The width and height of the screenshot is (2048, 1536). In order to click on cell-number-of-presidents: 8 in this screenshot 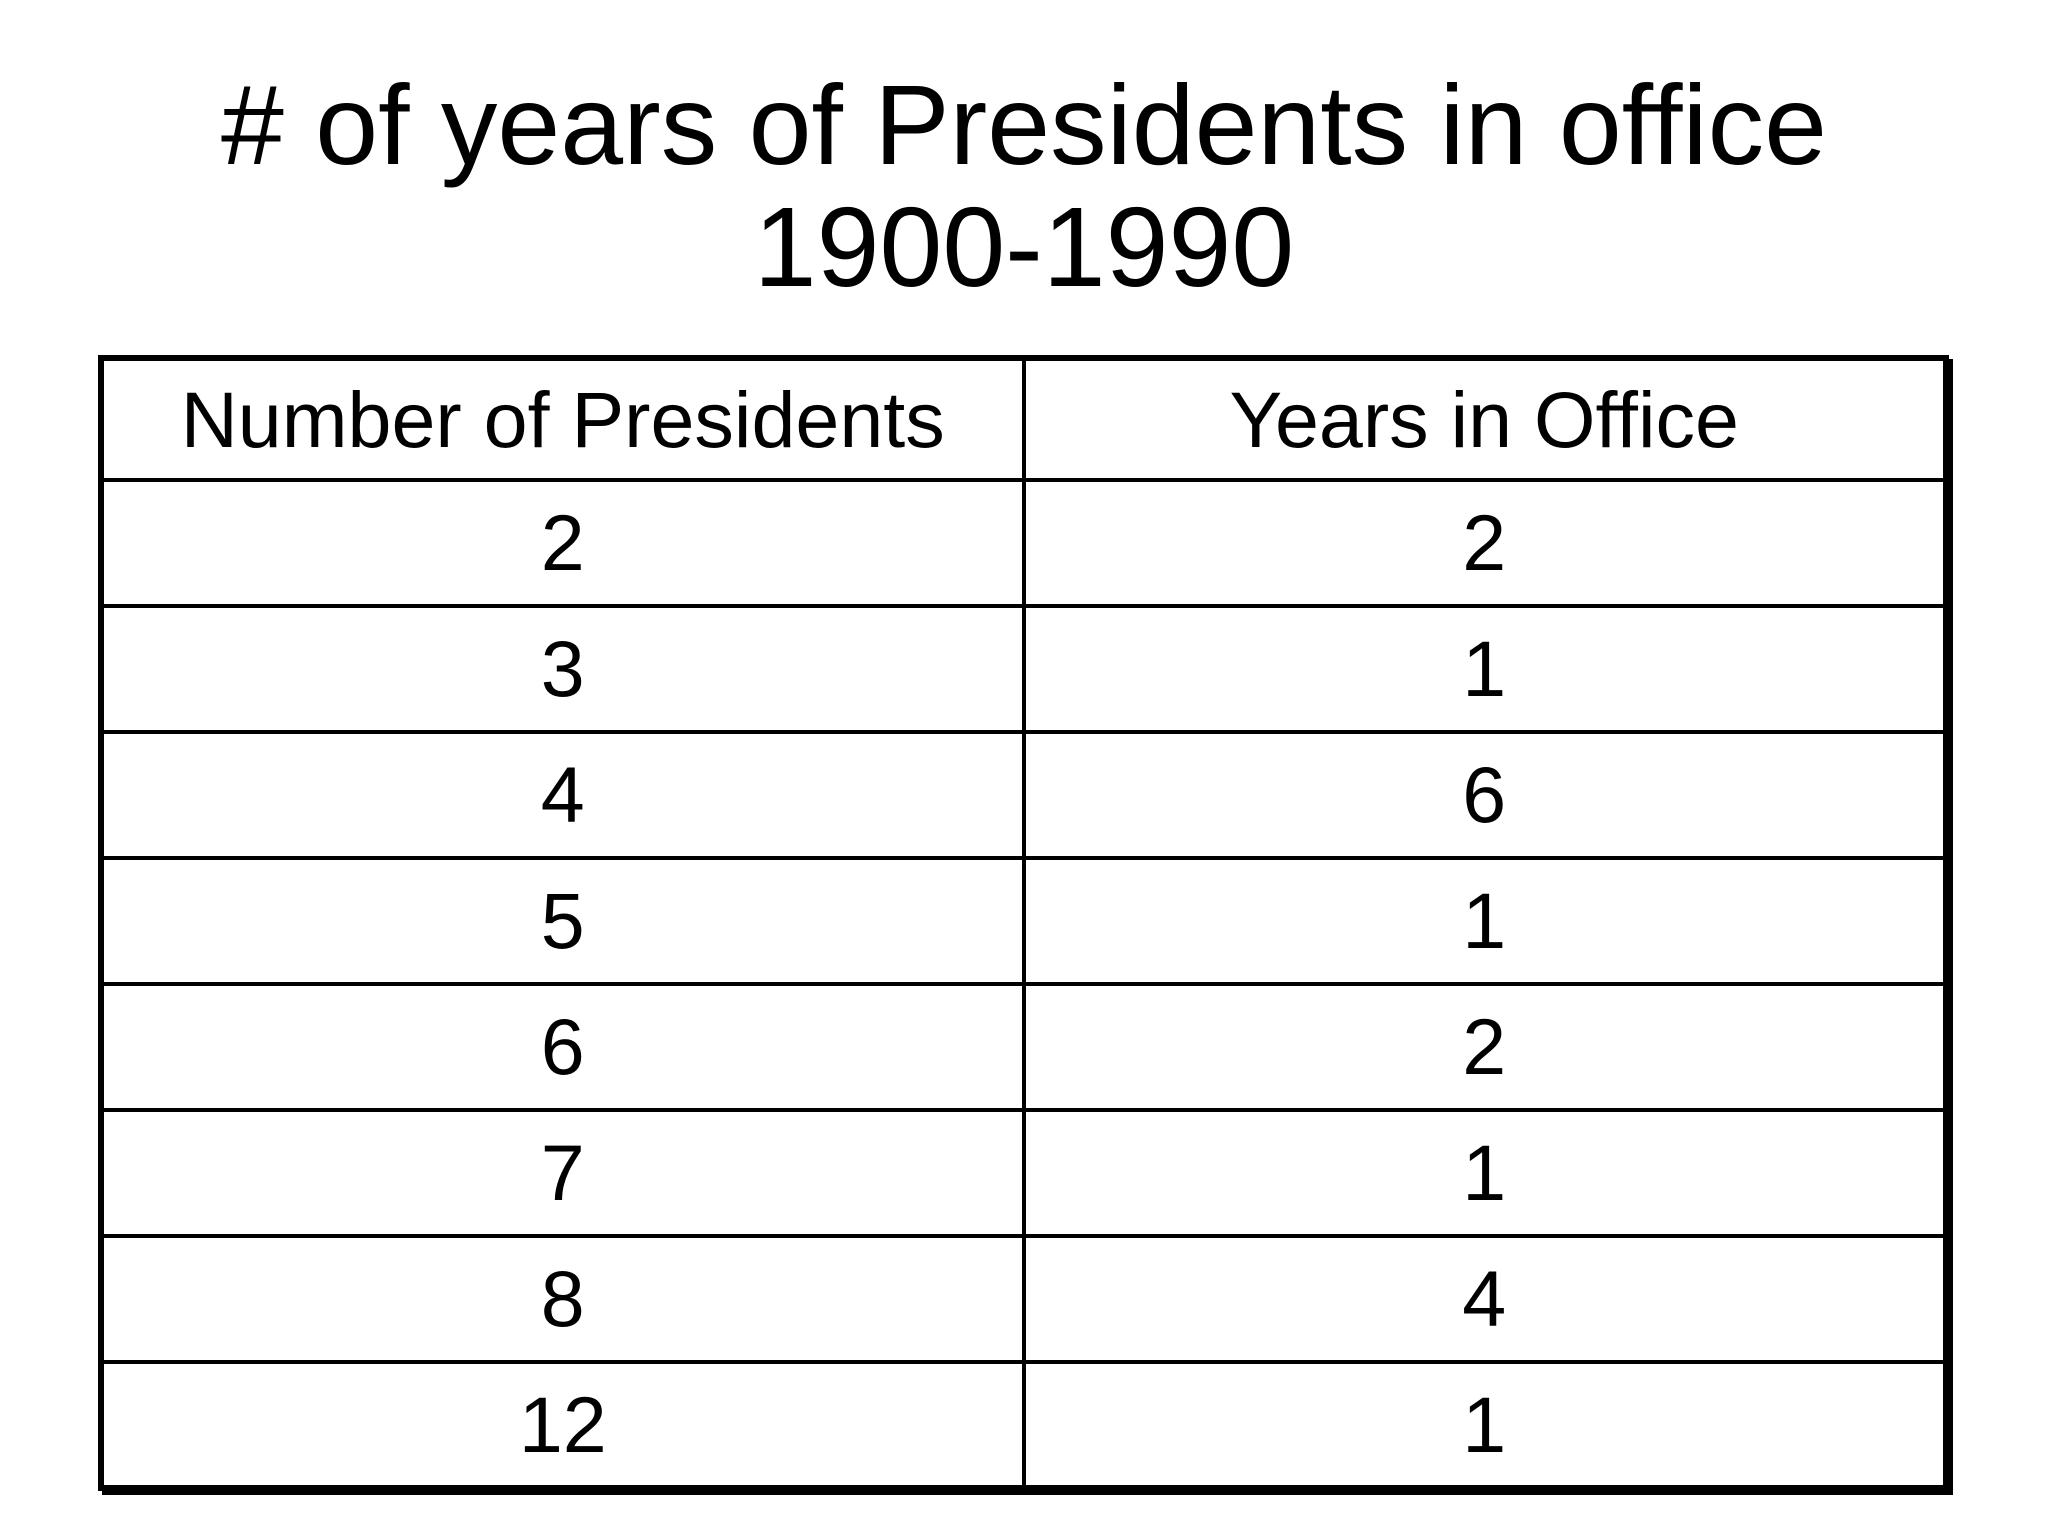, I will do `click(562, 1299)`.